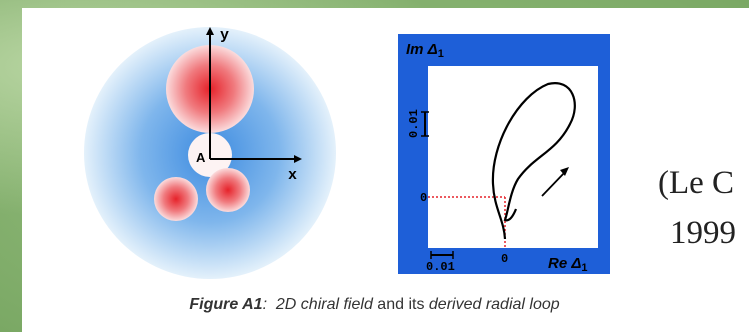  I want to click on citation-line-1: (Le C, so click(696, 183).